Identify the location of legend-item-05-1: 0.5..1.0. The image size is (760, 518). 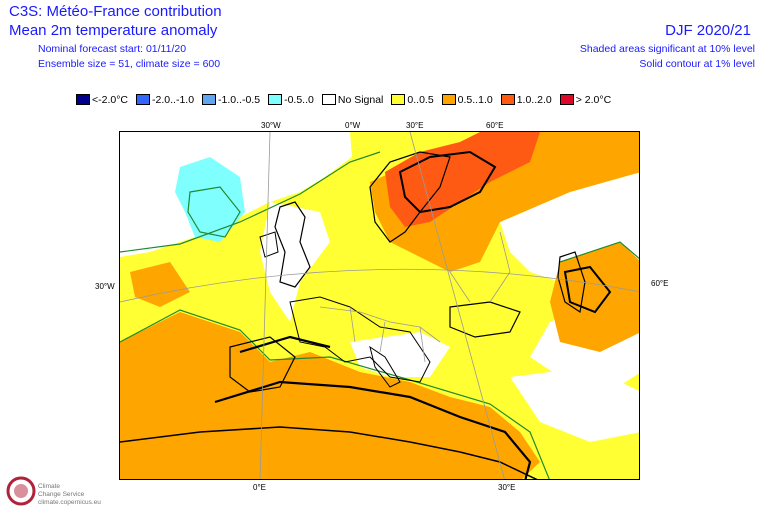
(467, 99).